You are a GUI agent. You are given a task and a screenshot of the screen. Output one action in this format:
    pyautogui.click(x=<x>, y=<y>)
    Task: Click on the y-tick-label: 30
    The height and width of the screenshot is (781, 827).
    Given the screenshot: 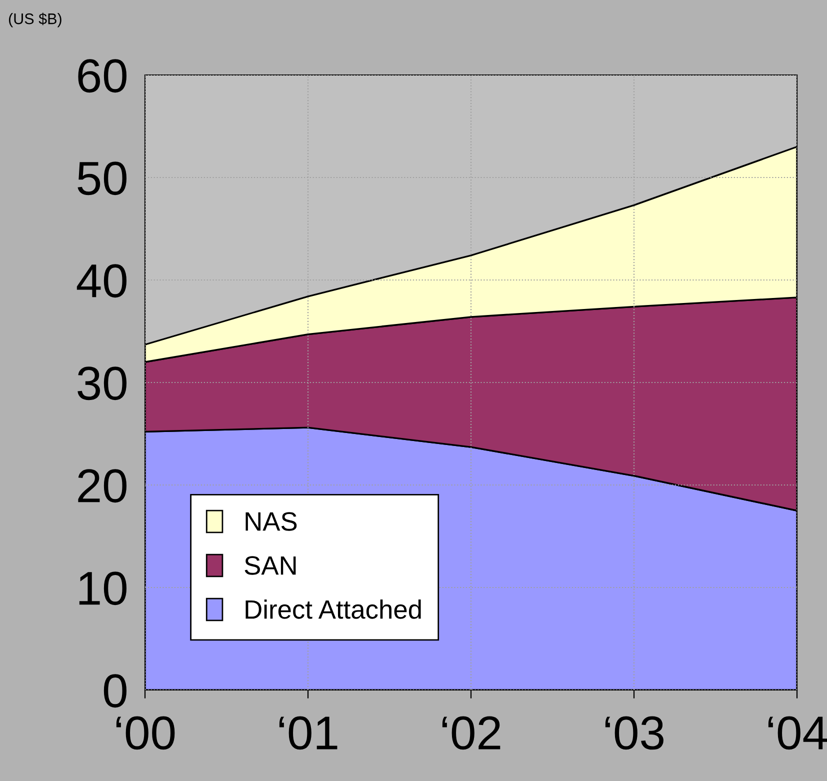 What is the action you would take?
    pyautogui.click(x=102, y=383)
    